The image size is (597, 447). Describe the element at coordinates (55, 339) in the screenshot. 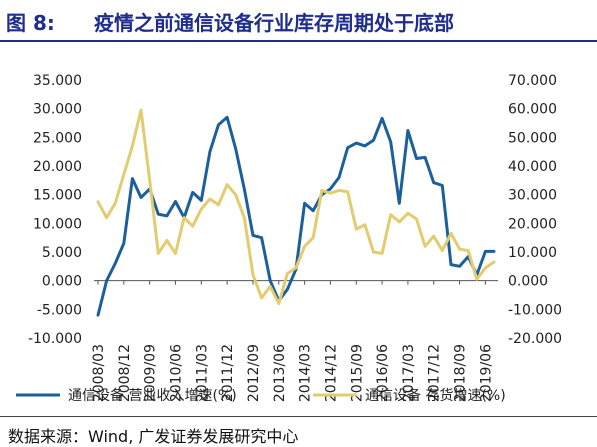

I see `left-tick-label: -10.000` at that location.